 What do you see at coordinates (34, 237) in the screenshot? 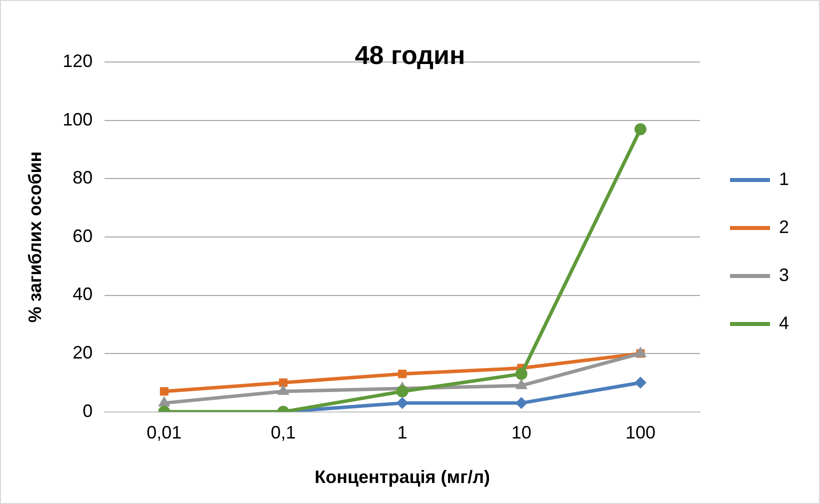
I see `y-axis-title: % загиблих особин` at bounding box center [34, 237].